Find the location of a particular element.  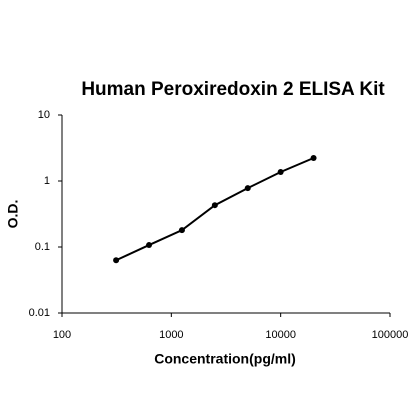

y-tick-label: 0.1 is located at coordinates (42, 247).